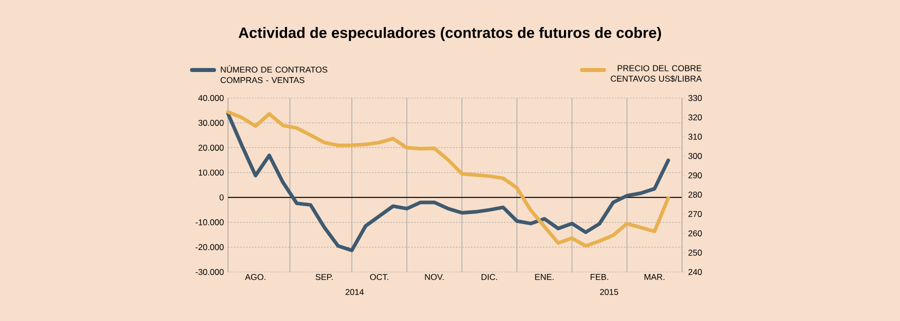 This screenshot has height=321, width=900. I want to click on y-tick-label: 10.000, so click(211, 173).